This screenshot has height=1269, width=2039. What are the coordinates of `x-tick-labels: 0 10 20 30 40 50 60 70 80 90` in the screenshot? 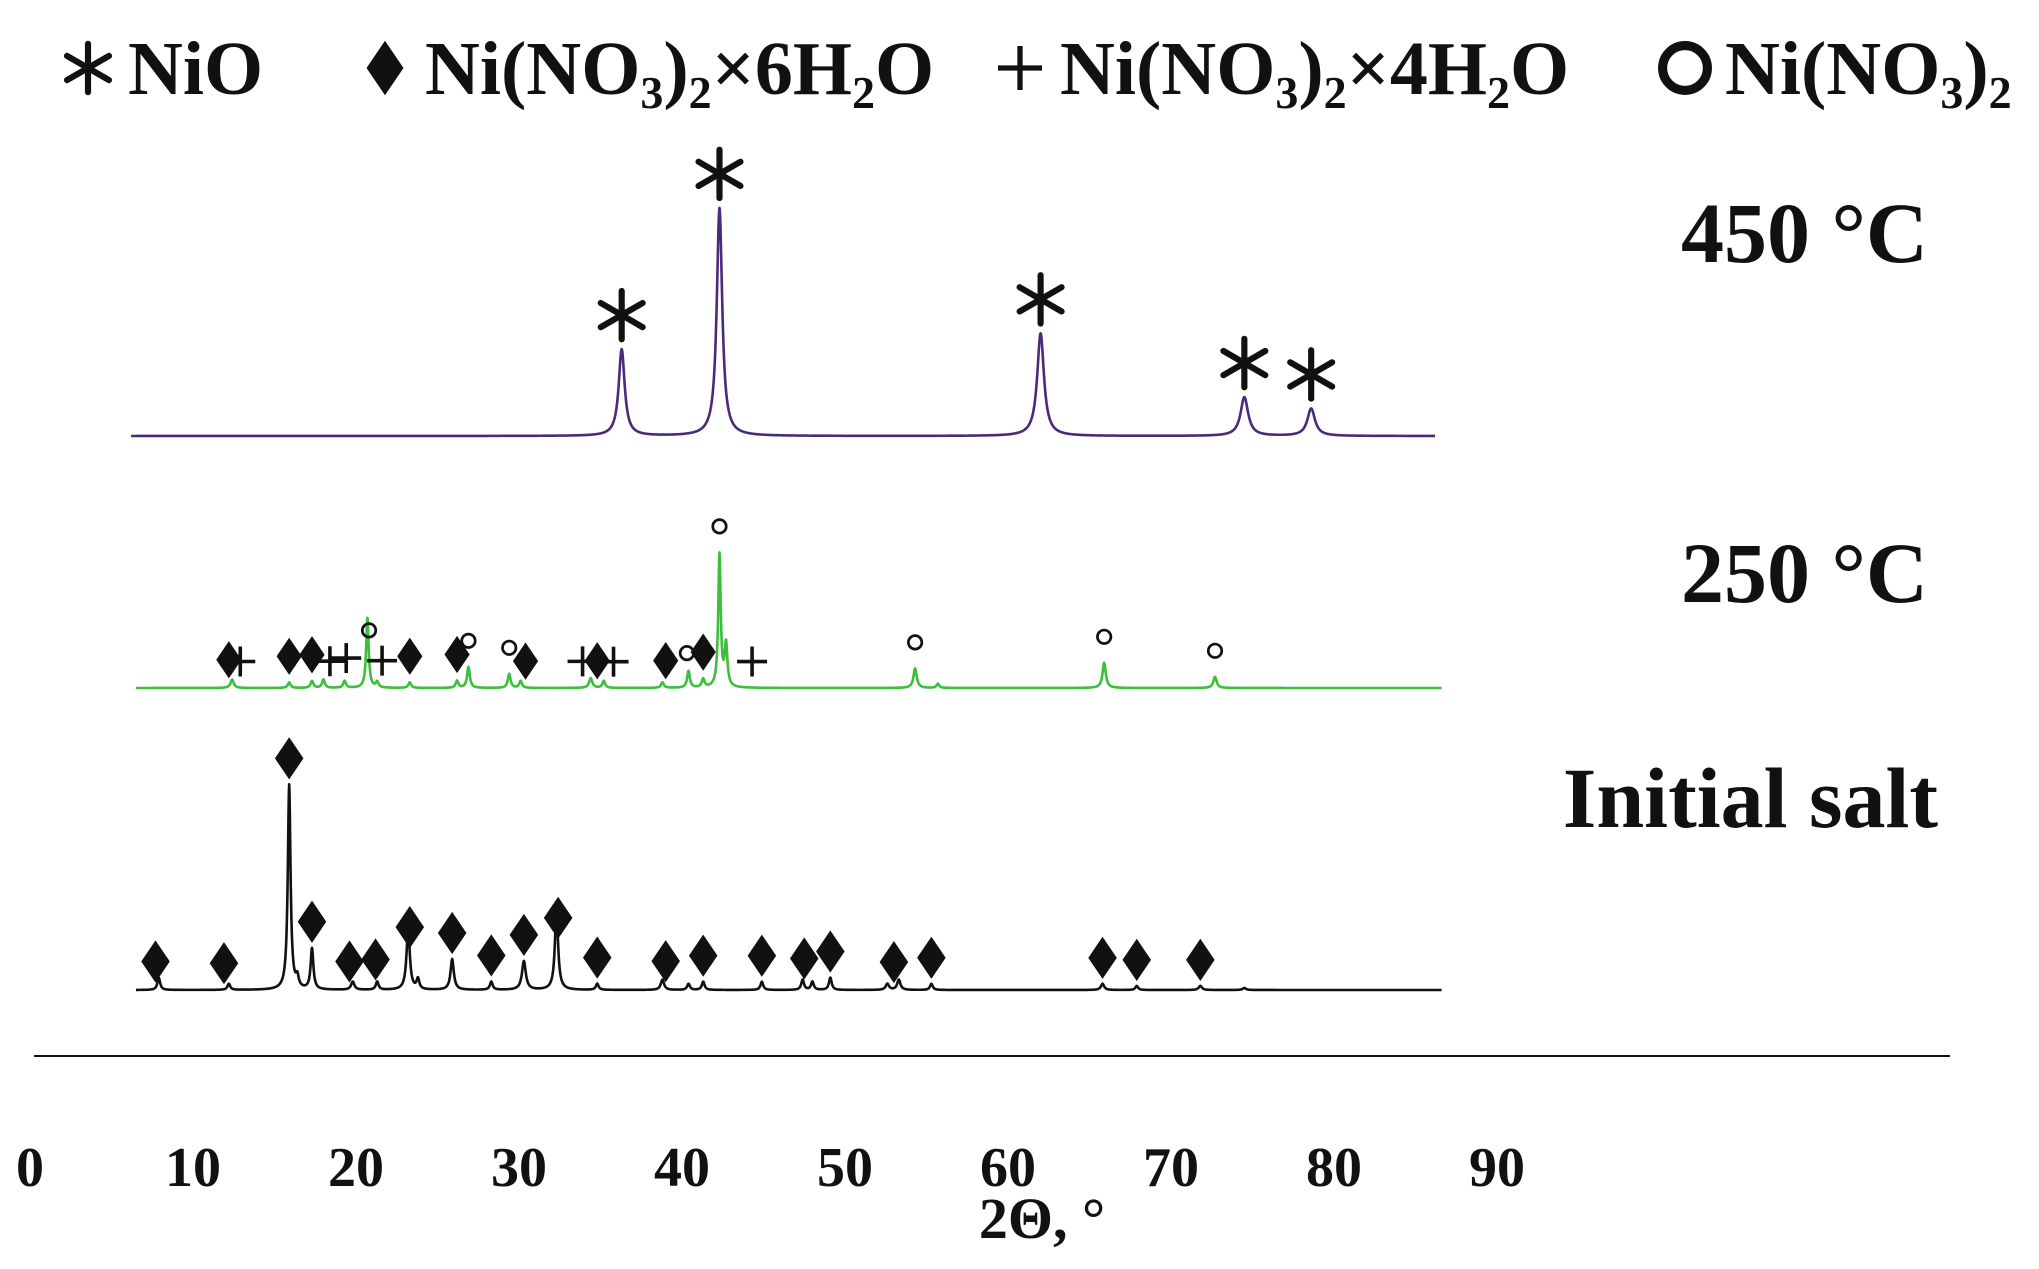 It's located at (770, 1168).